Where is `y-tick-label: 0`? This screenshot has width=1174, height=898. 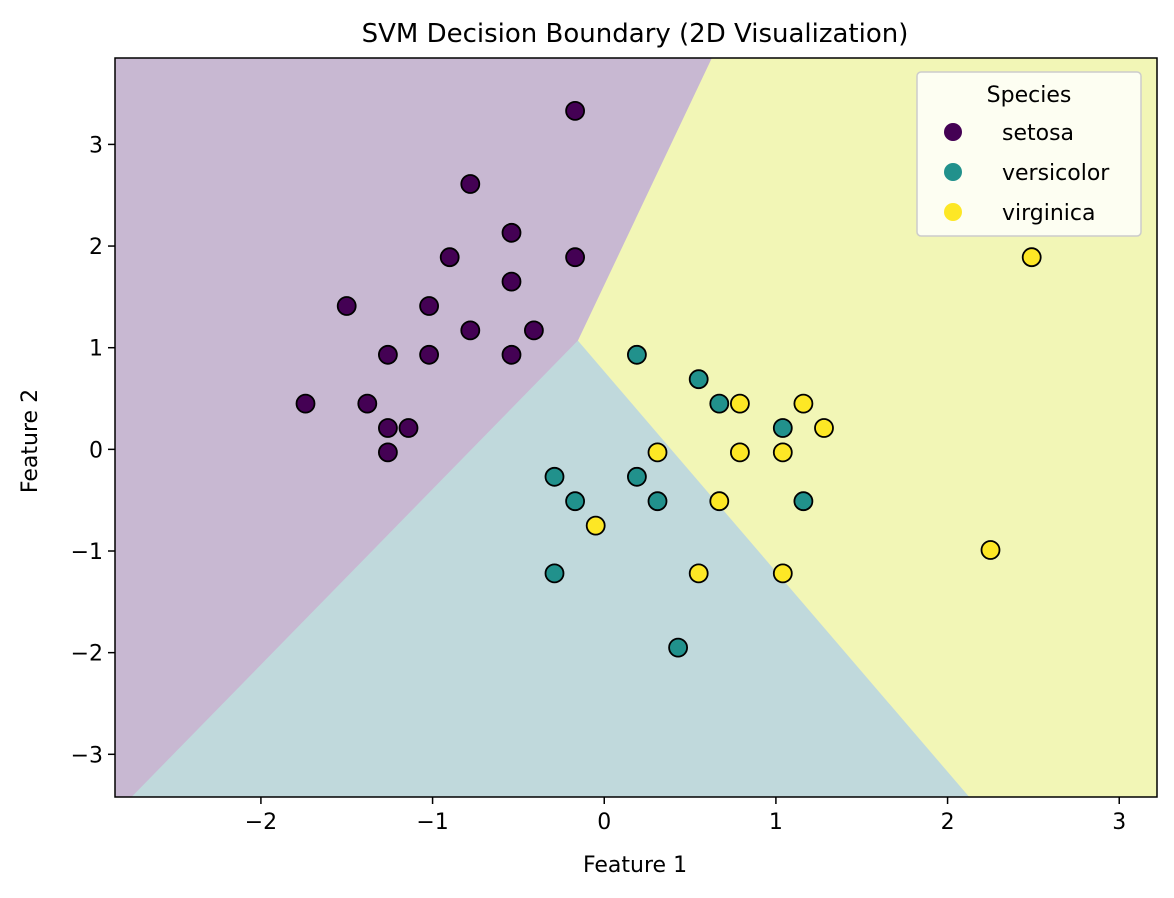 y-tick-label: 0 is located at coordinates (96, 450).